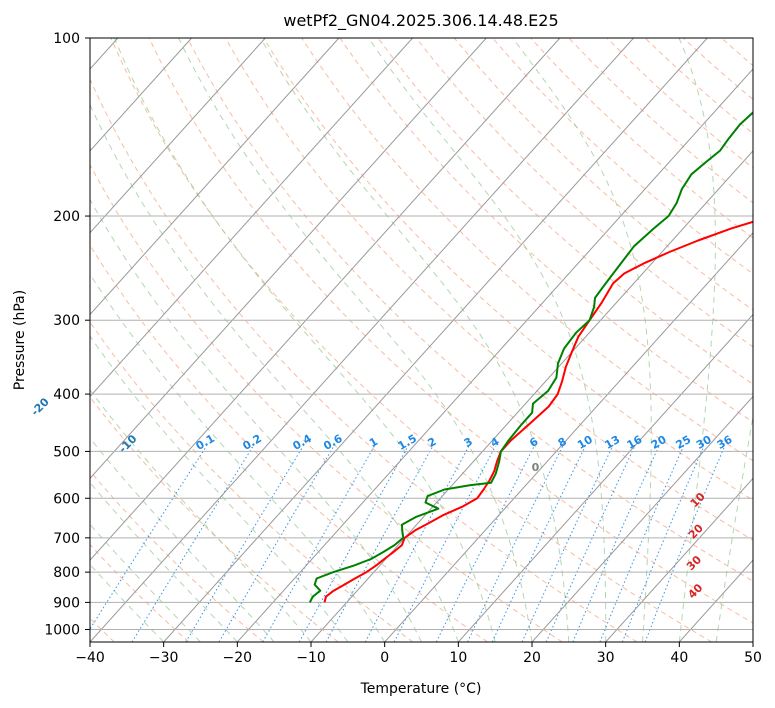 This screenshot has width=775, height=708. Describe the element at coordinates (66, 39) in the screenshot. I see `y-tick-label: 100` at that location.